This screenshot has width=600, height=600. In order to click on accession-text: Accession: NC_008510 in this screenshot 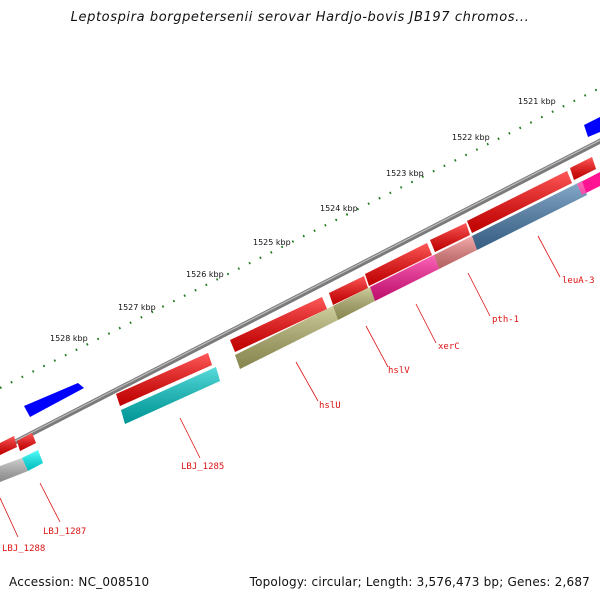, I will do `click(79, 582)`.